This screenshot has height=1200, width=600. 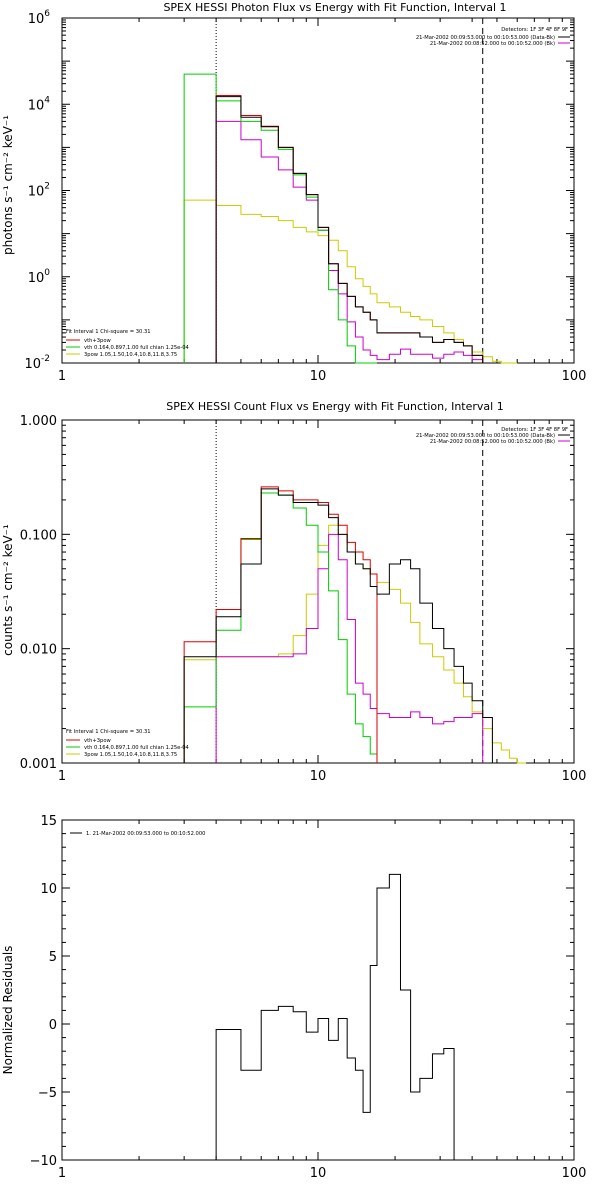 I want to click on y-tick-label: 5, so click(x=53, y=957).